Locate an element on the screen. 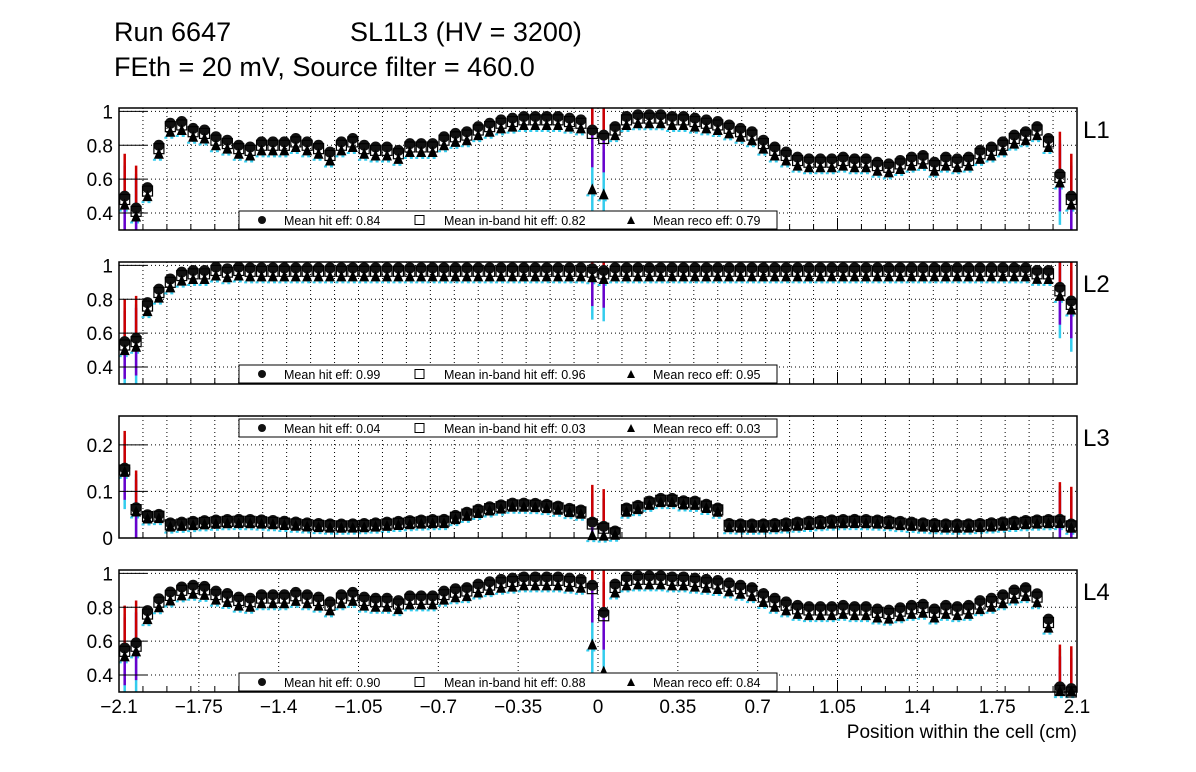 This screenshot has width=1196, height=772. legend-inband-label: Mean in-band hit eff: 0.82 is located at coordinates (515, 221).